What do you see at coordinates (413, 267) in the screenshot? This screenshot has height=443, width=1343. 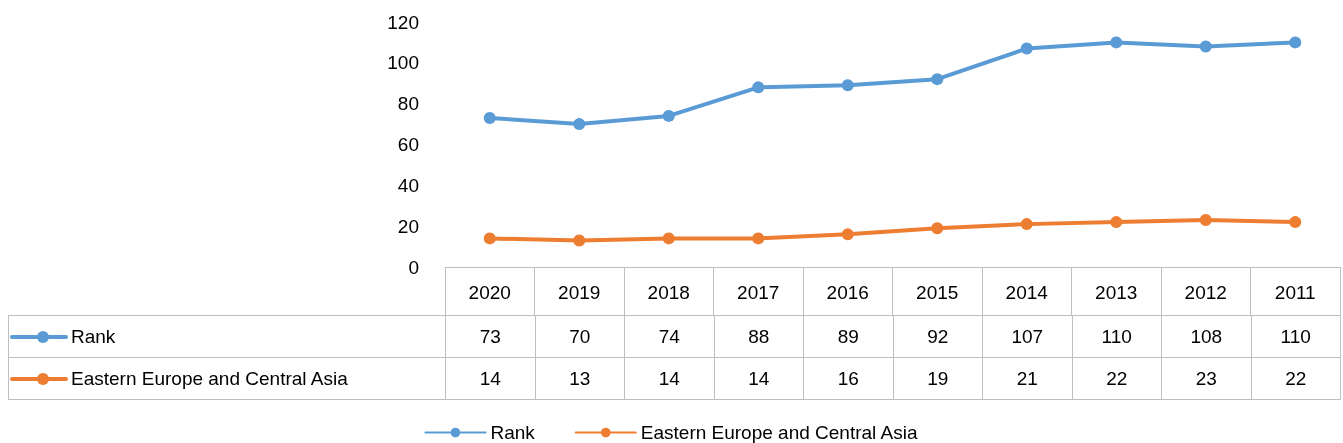 I see `y-tick-label: 0` at bounding box center [413, 267].